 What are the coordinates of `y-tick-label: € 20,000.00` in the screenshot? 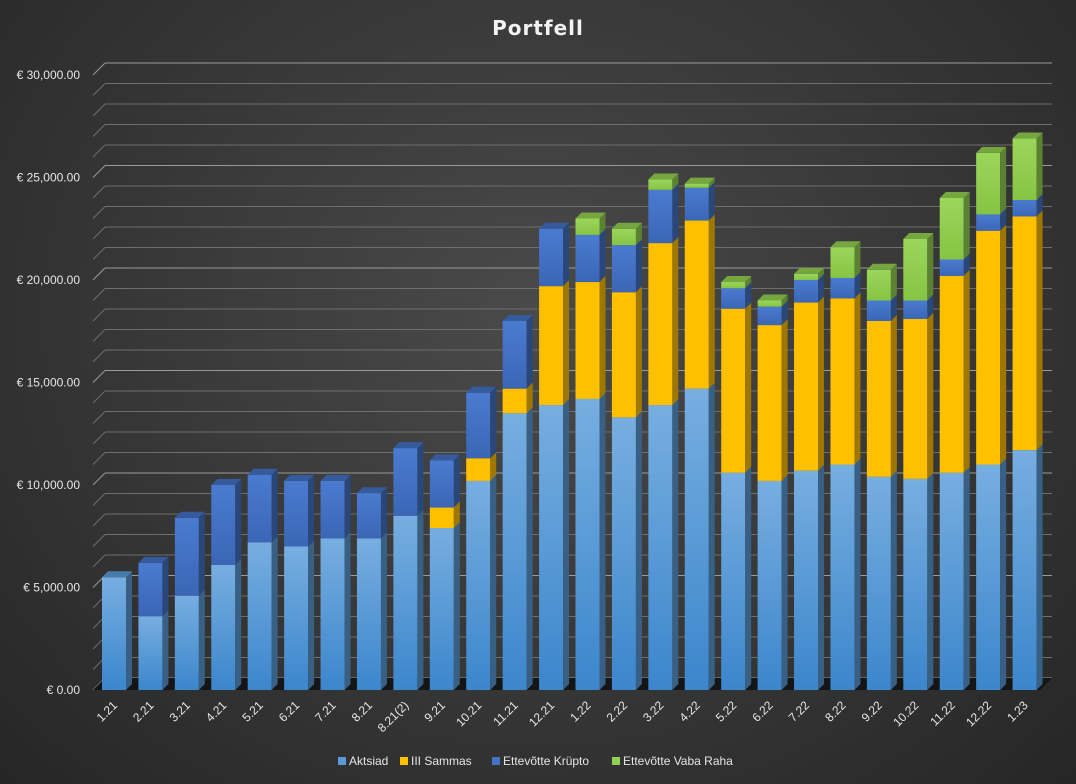 It's located at (49, 280).